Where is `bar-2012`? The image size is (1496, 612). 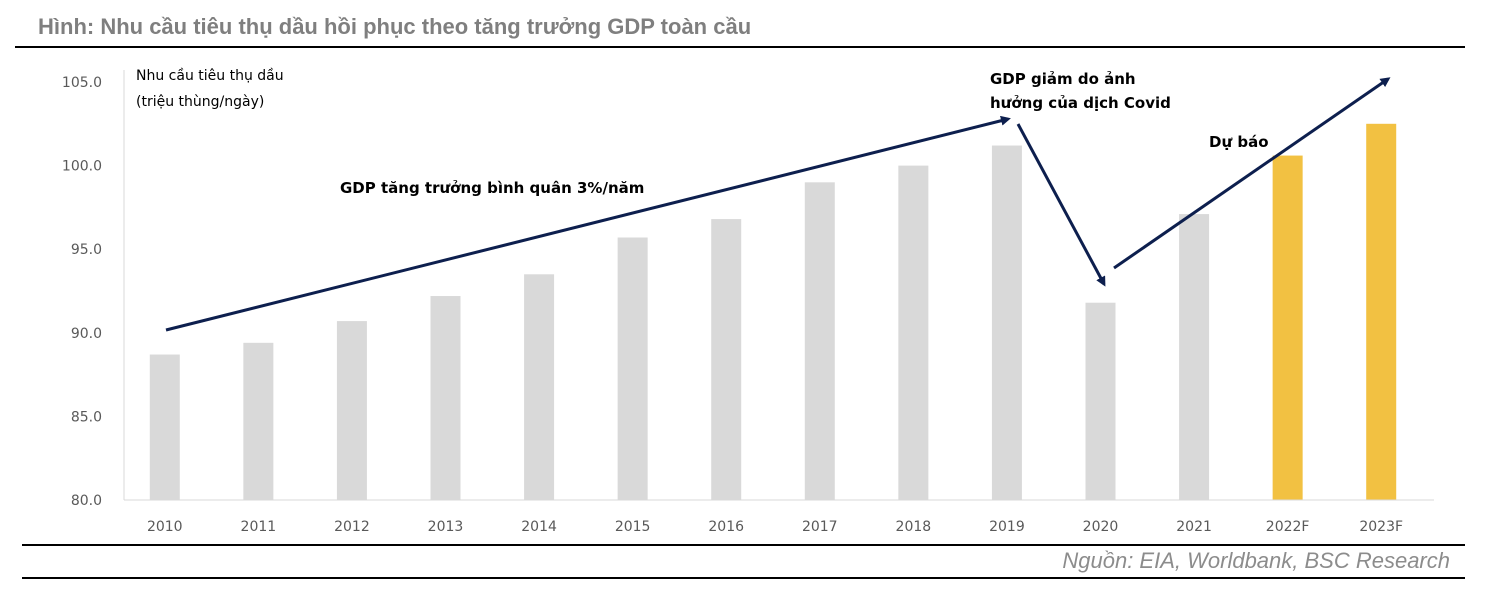 bar-2012 is located at coordinates (351, 410).